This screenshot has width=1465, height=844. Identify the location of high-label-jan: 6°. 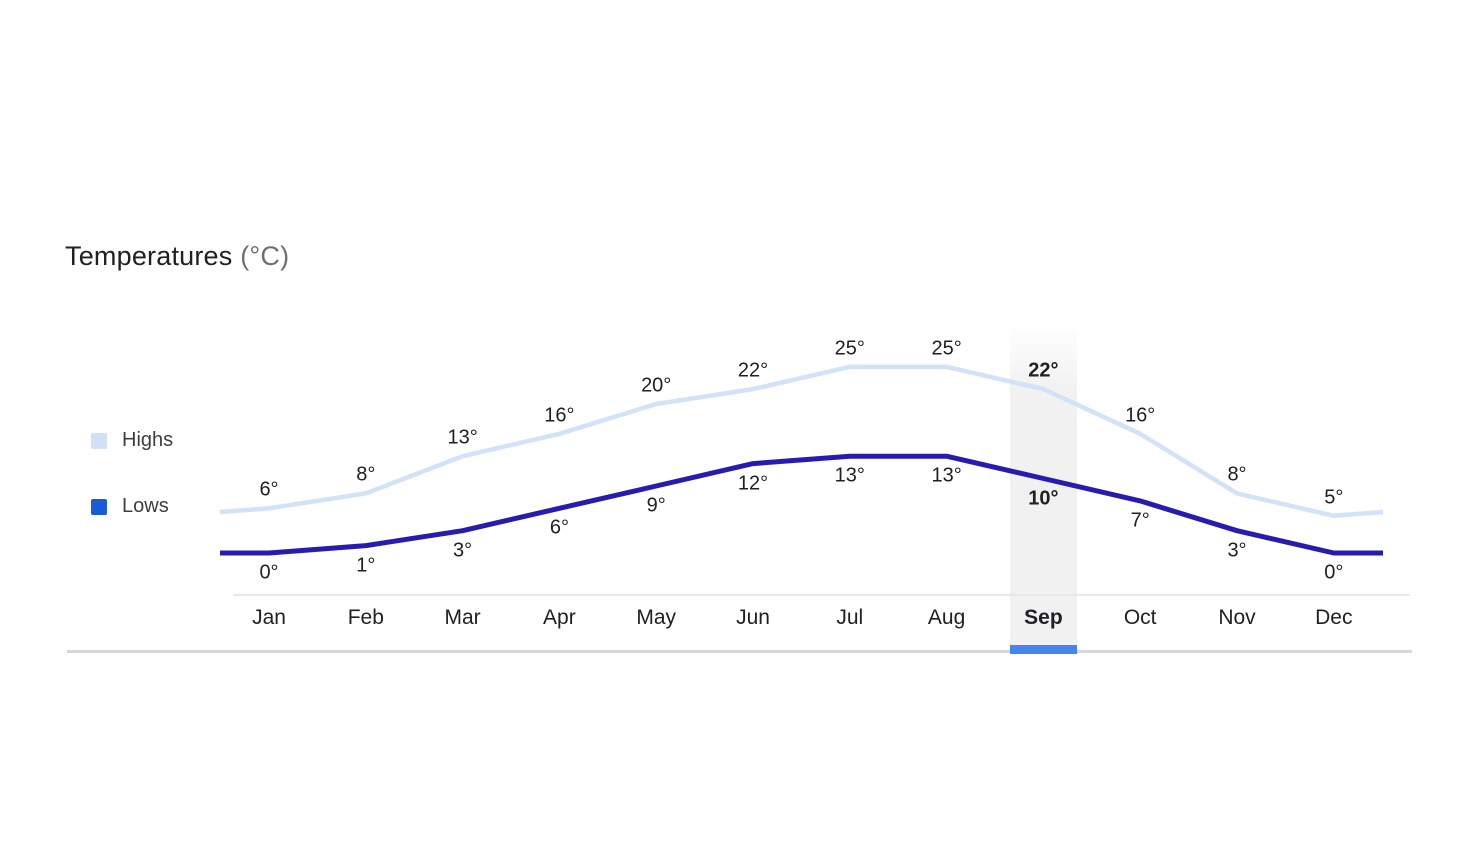
(269, 489).